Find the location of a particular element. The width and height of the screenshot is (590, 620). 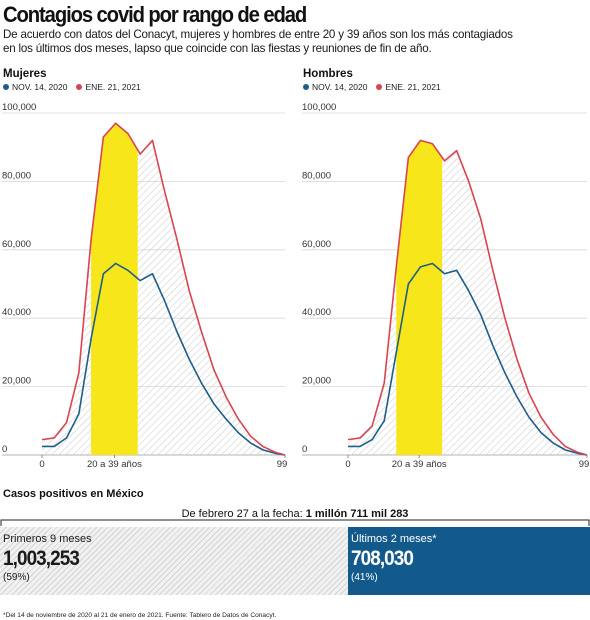

box-ultimos: Últimos 2 meses* 708,030 (41%) is located at coordinates (469, 561).